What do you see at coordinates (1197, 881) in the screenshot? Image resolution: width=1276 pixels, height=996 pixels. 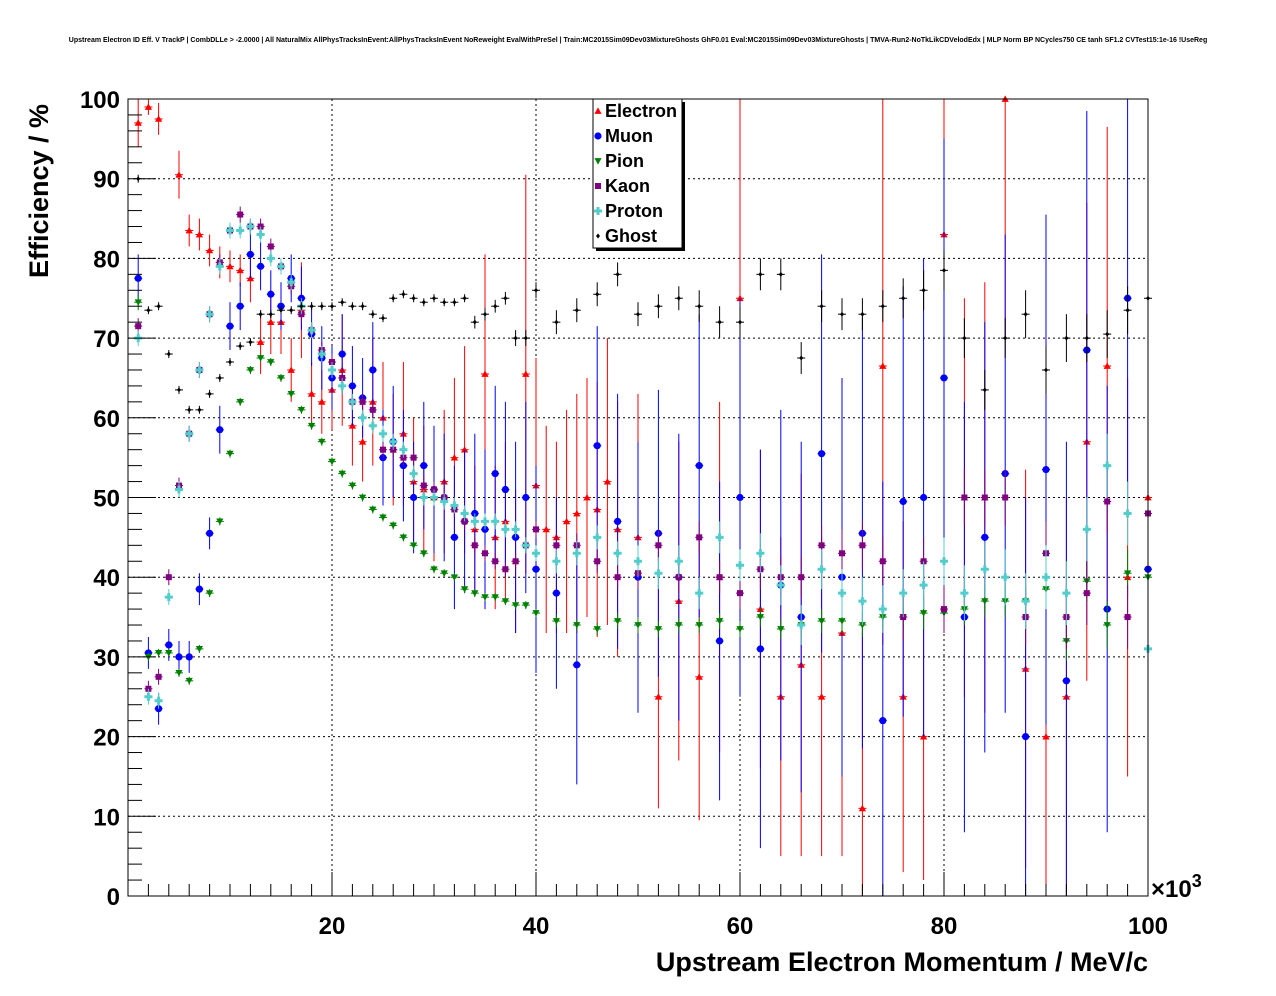 I see `x-multiplier-exponent: 3` at bounding box center [1197, 881].